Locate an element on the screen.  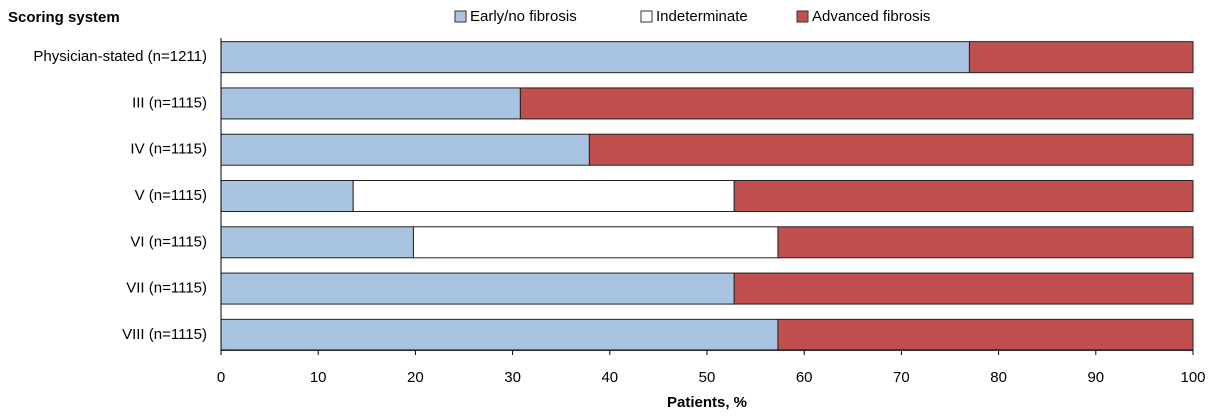
legend-label: Early/no fibrosis is located at coordinates (523, 16).